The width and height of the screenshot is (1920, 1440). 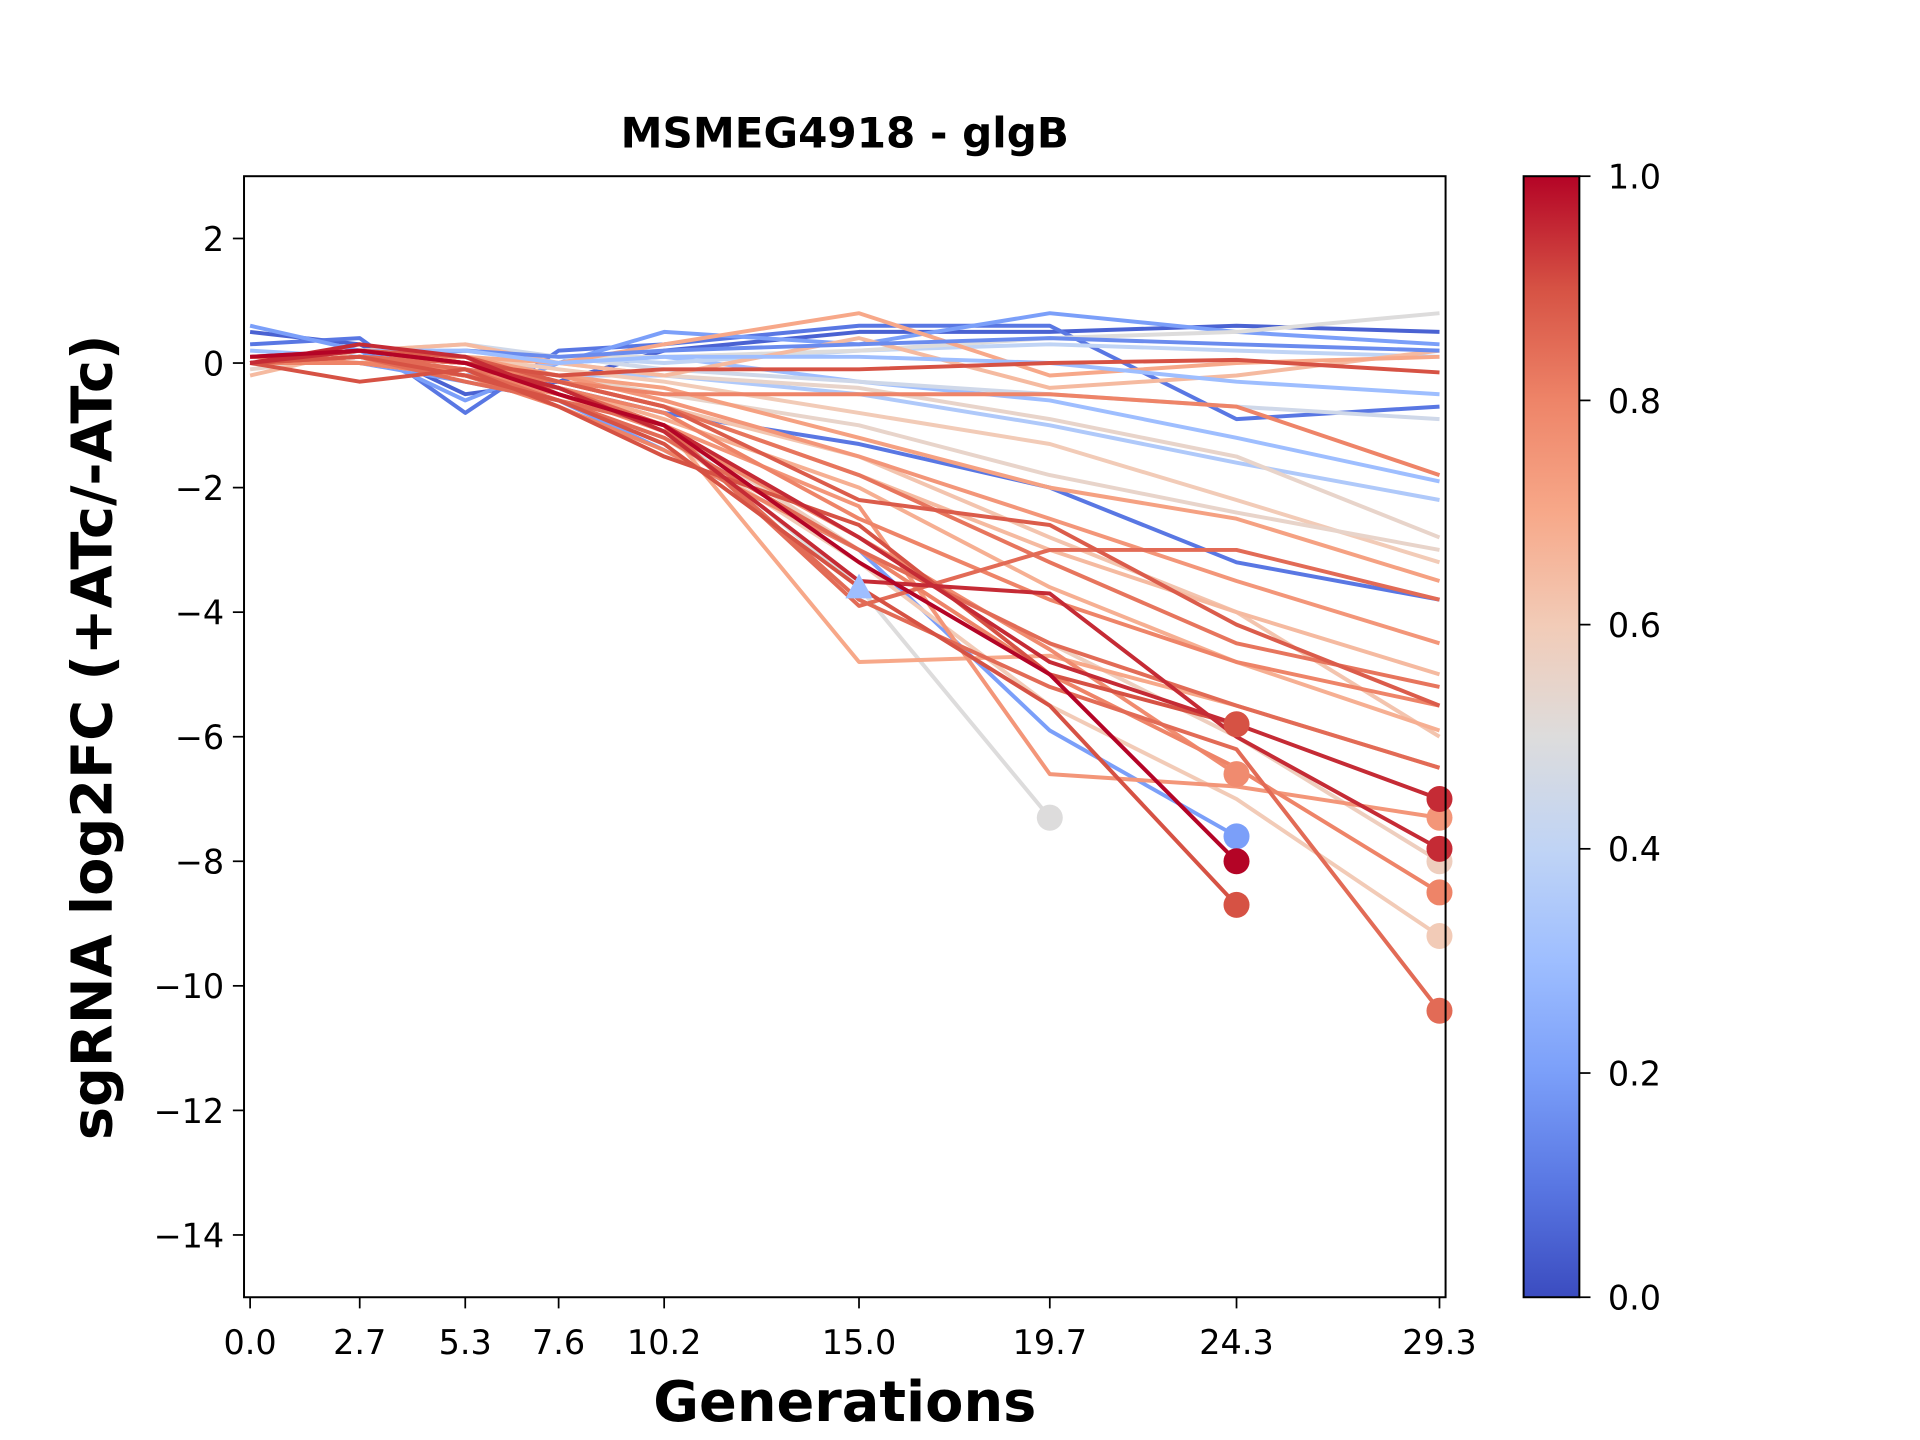 I want to click on y-tick-label: 2, so click(x=213, y=239).